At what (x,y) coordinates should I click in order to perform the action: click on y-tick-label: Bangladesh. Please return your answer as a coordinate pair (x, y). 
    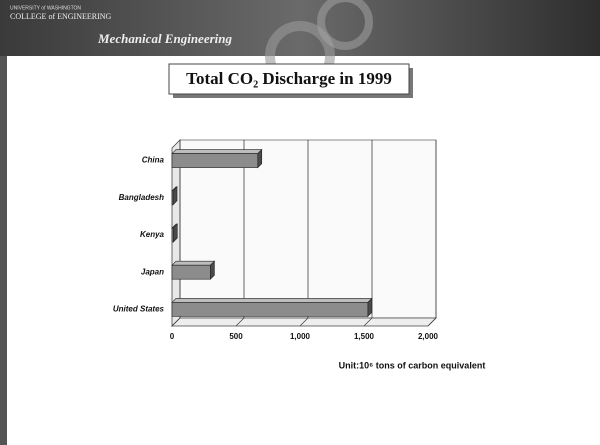
    Looking at the image, I should click on (141, 197).